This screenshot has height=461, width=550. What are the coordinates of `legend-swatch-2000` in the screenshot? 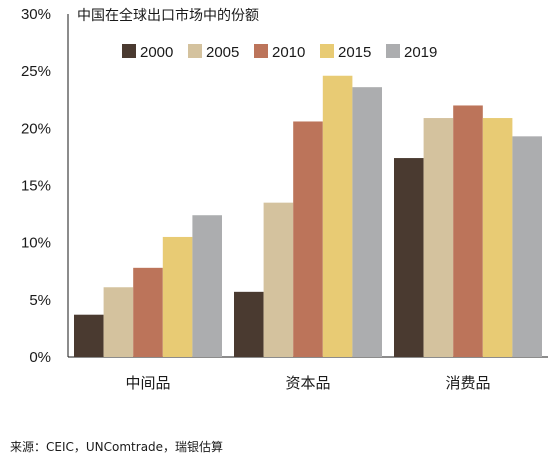 It's located at (129, 51).